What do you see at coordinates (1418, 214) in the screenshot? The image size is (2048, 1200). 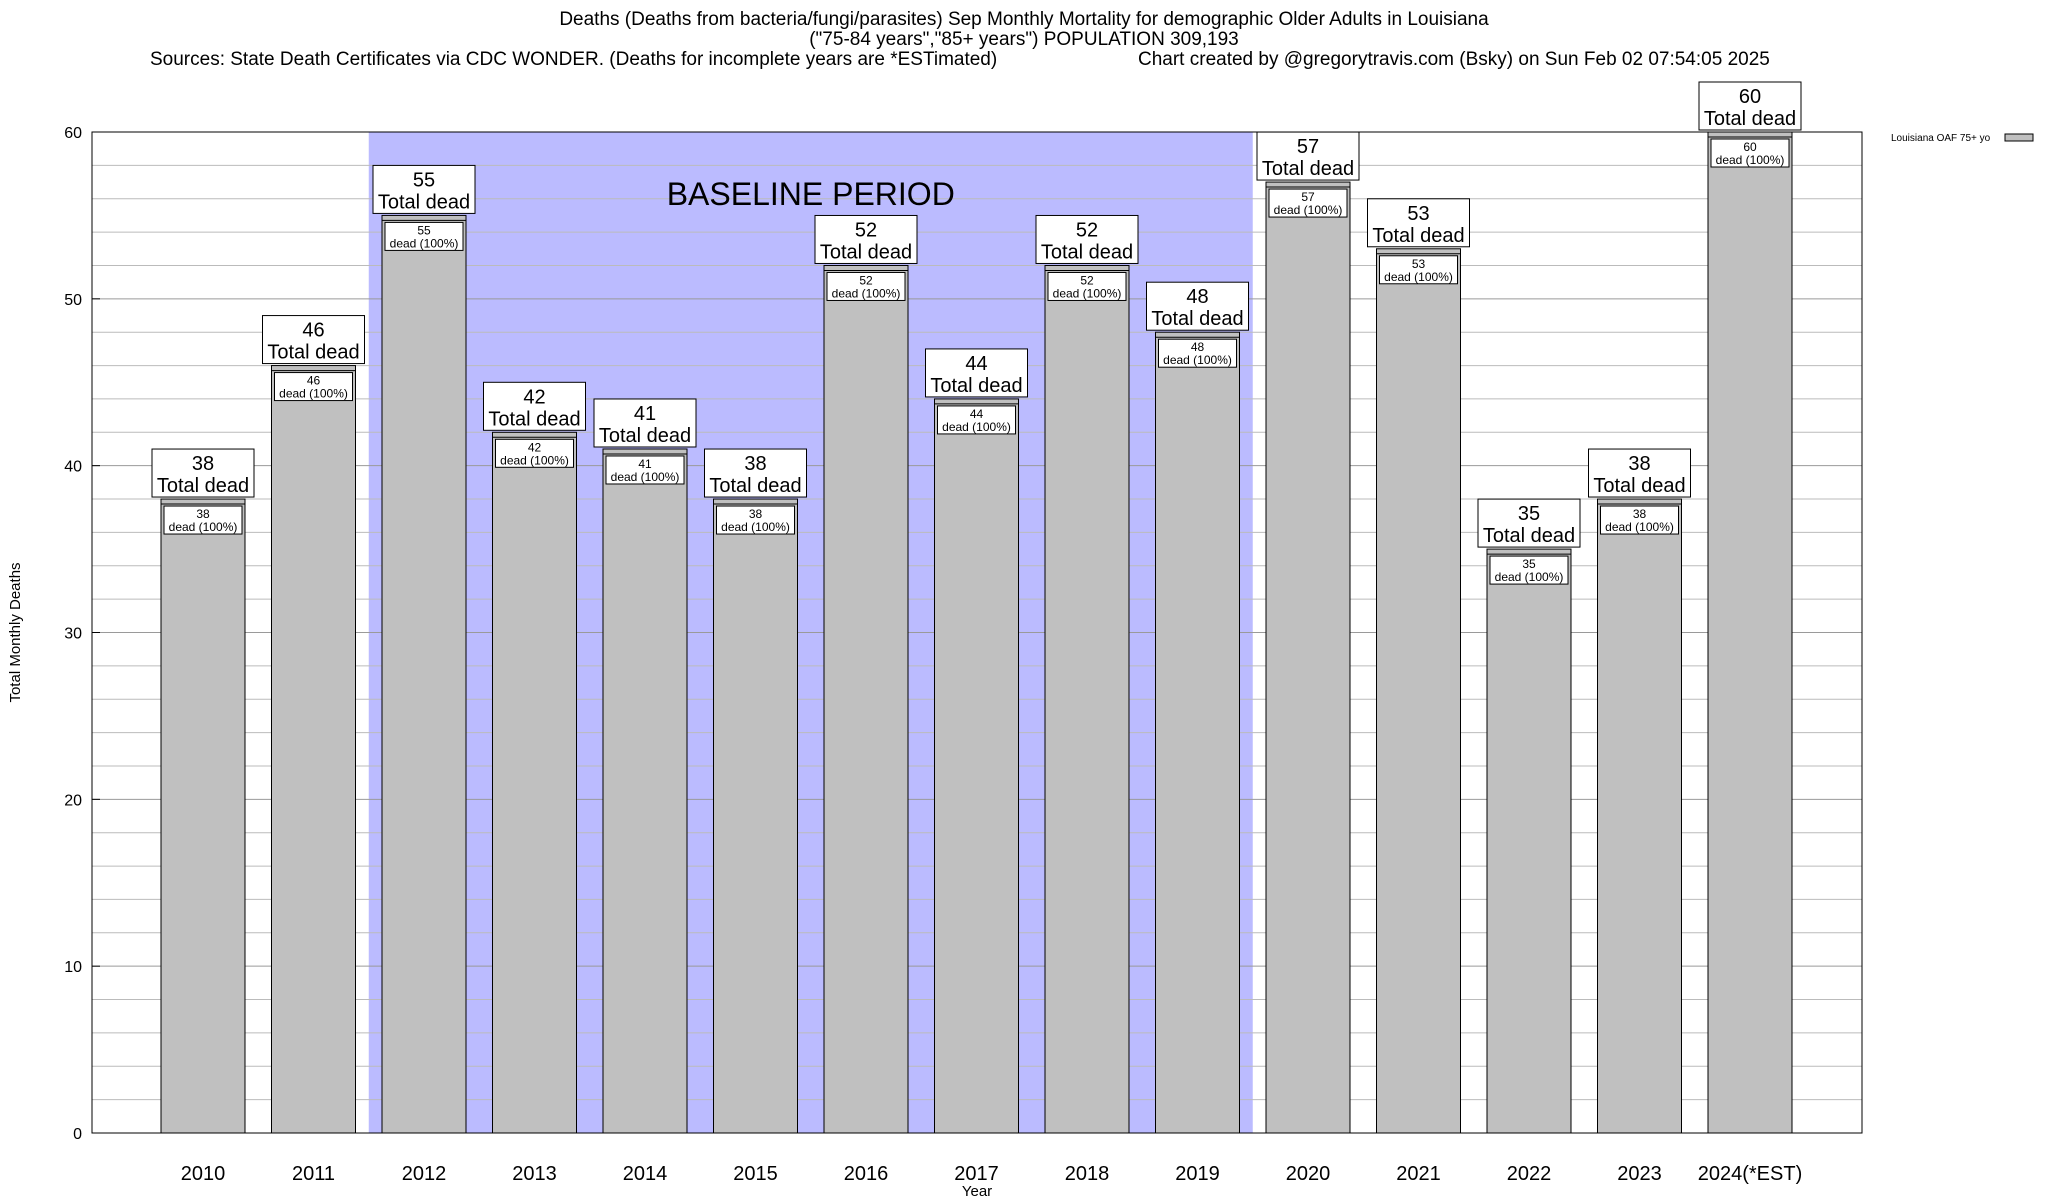 I see `total-label-value: 53` at bounding box center [1418, 214].